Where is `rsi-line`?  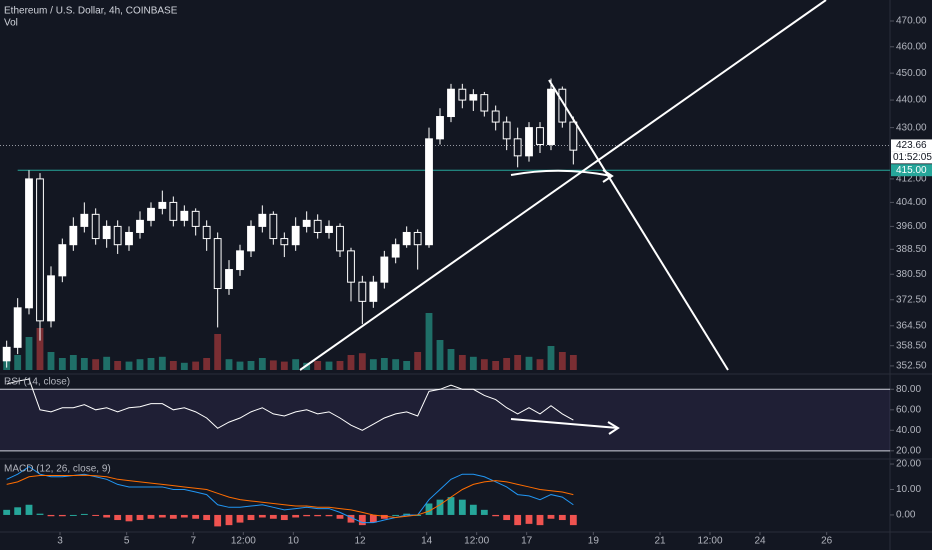 rsi-line is located at coordinates (290, 404).